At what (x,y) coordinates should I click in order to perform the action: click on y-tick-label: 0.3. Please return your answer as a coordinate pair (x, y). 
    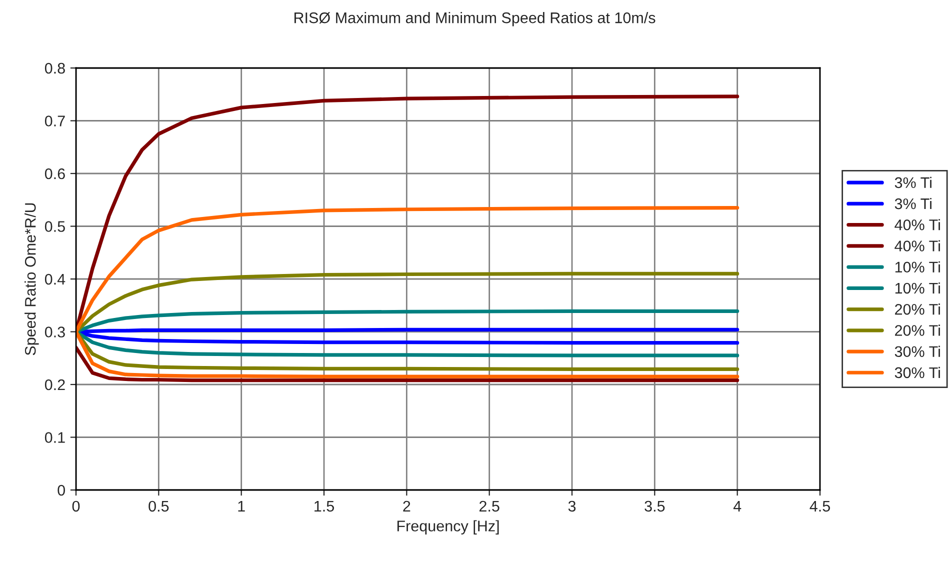
    Looking at the image, I should click on (54, 332).